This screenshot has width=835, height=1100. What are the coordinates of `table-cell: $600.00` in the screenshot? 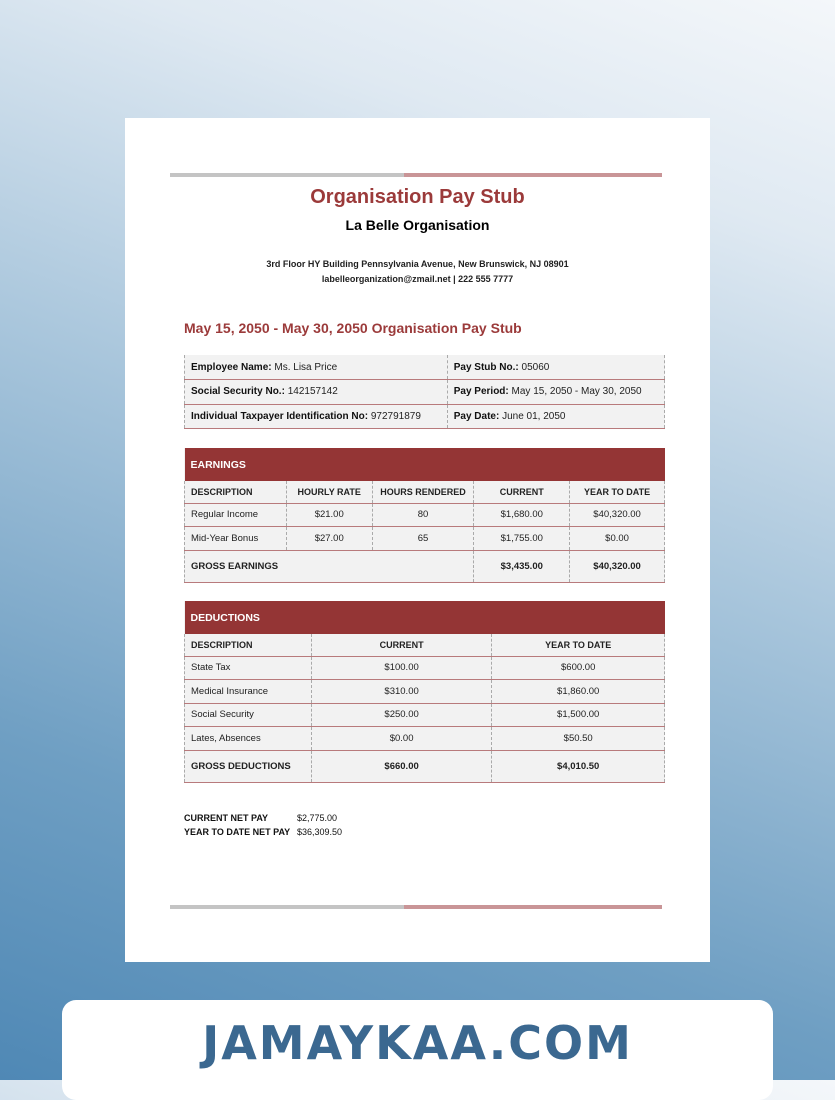 It's located at (578, 668).